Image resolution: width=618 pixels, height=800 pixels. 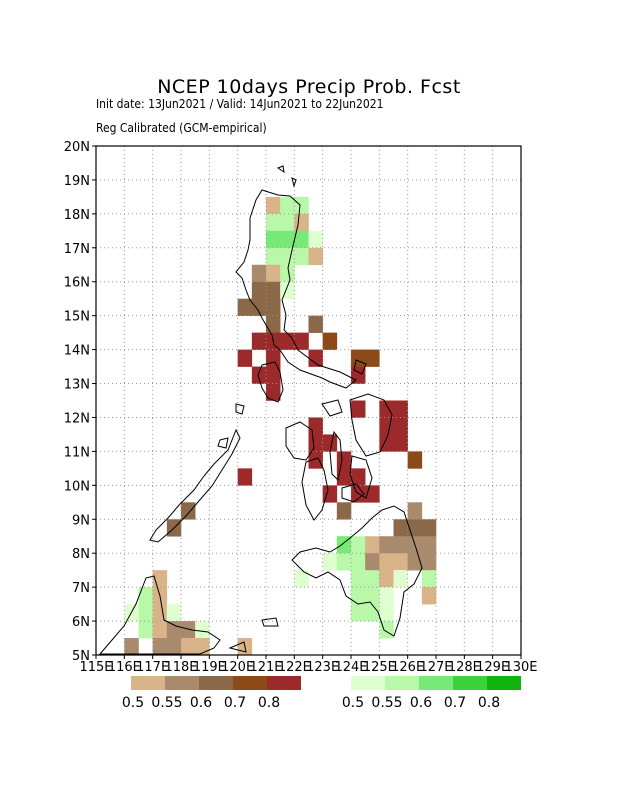 What do you see at coordinates (360, 367) in the screenshot?
I see `catanduanes-coast` at bounding box center [360, 367].